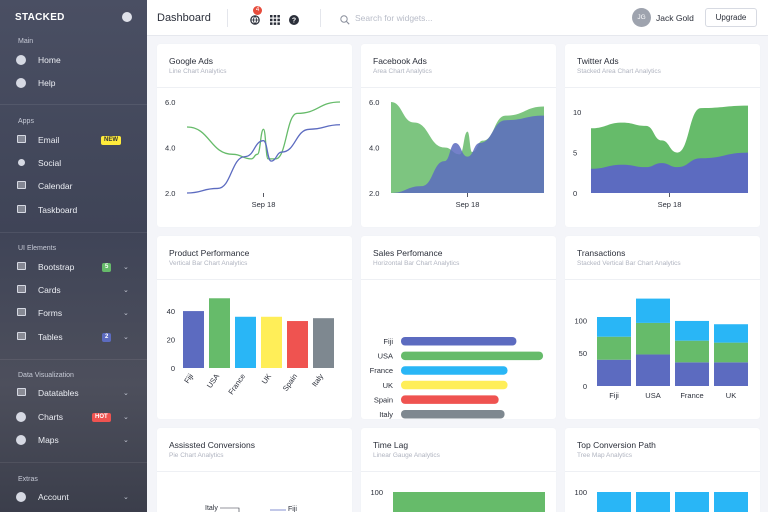  What do you see at coordinates (629, 263) in the screenshot?
I see `card-subtitle: Stacked Vertical Bar Chart Analytics` at bounding box center [629, 263].